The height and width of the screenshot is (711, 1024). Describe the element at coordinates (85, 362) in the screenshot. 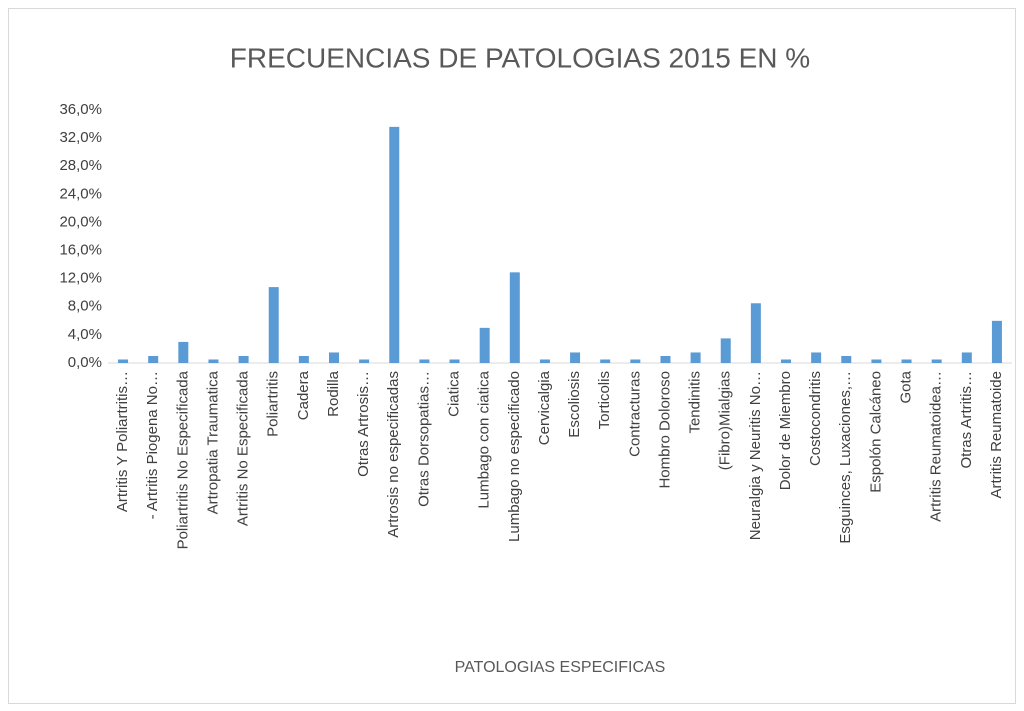

I see `y-tick-label: 0,0%` at that location.